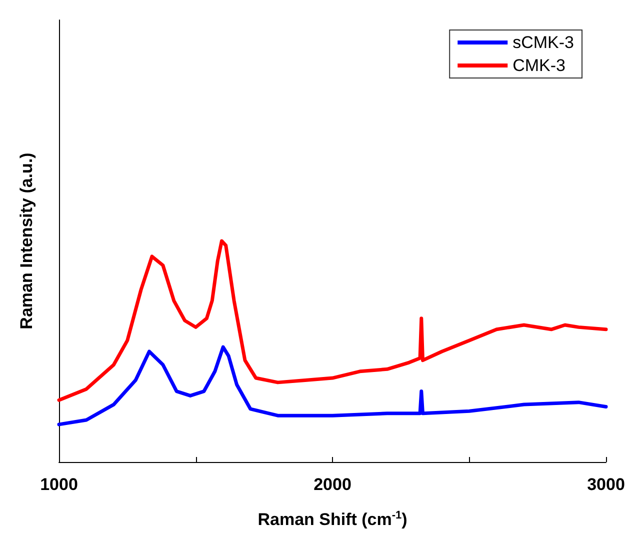  Describe the element at coordinates (539, 65) in the screenshot. I see `legend-label: CMK-3` at that location.